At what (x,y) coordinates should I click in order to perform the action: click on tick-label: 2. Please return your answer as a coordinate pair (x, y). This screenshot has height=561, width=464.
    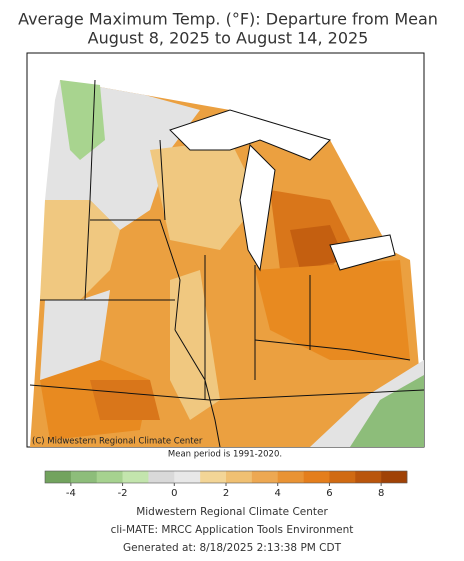
    Looking at the image, I should click on (226, 493).